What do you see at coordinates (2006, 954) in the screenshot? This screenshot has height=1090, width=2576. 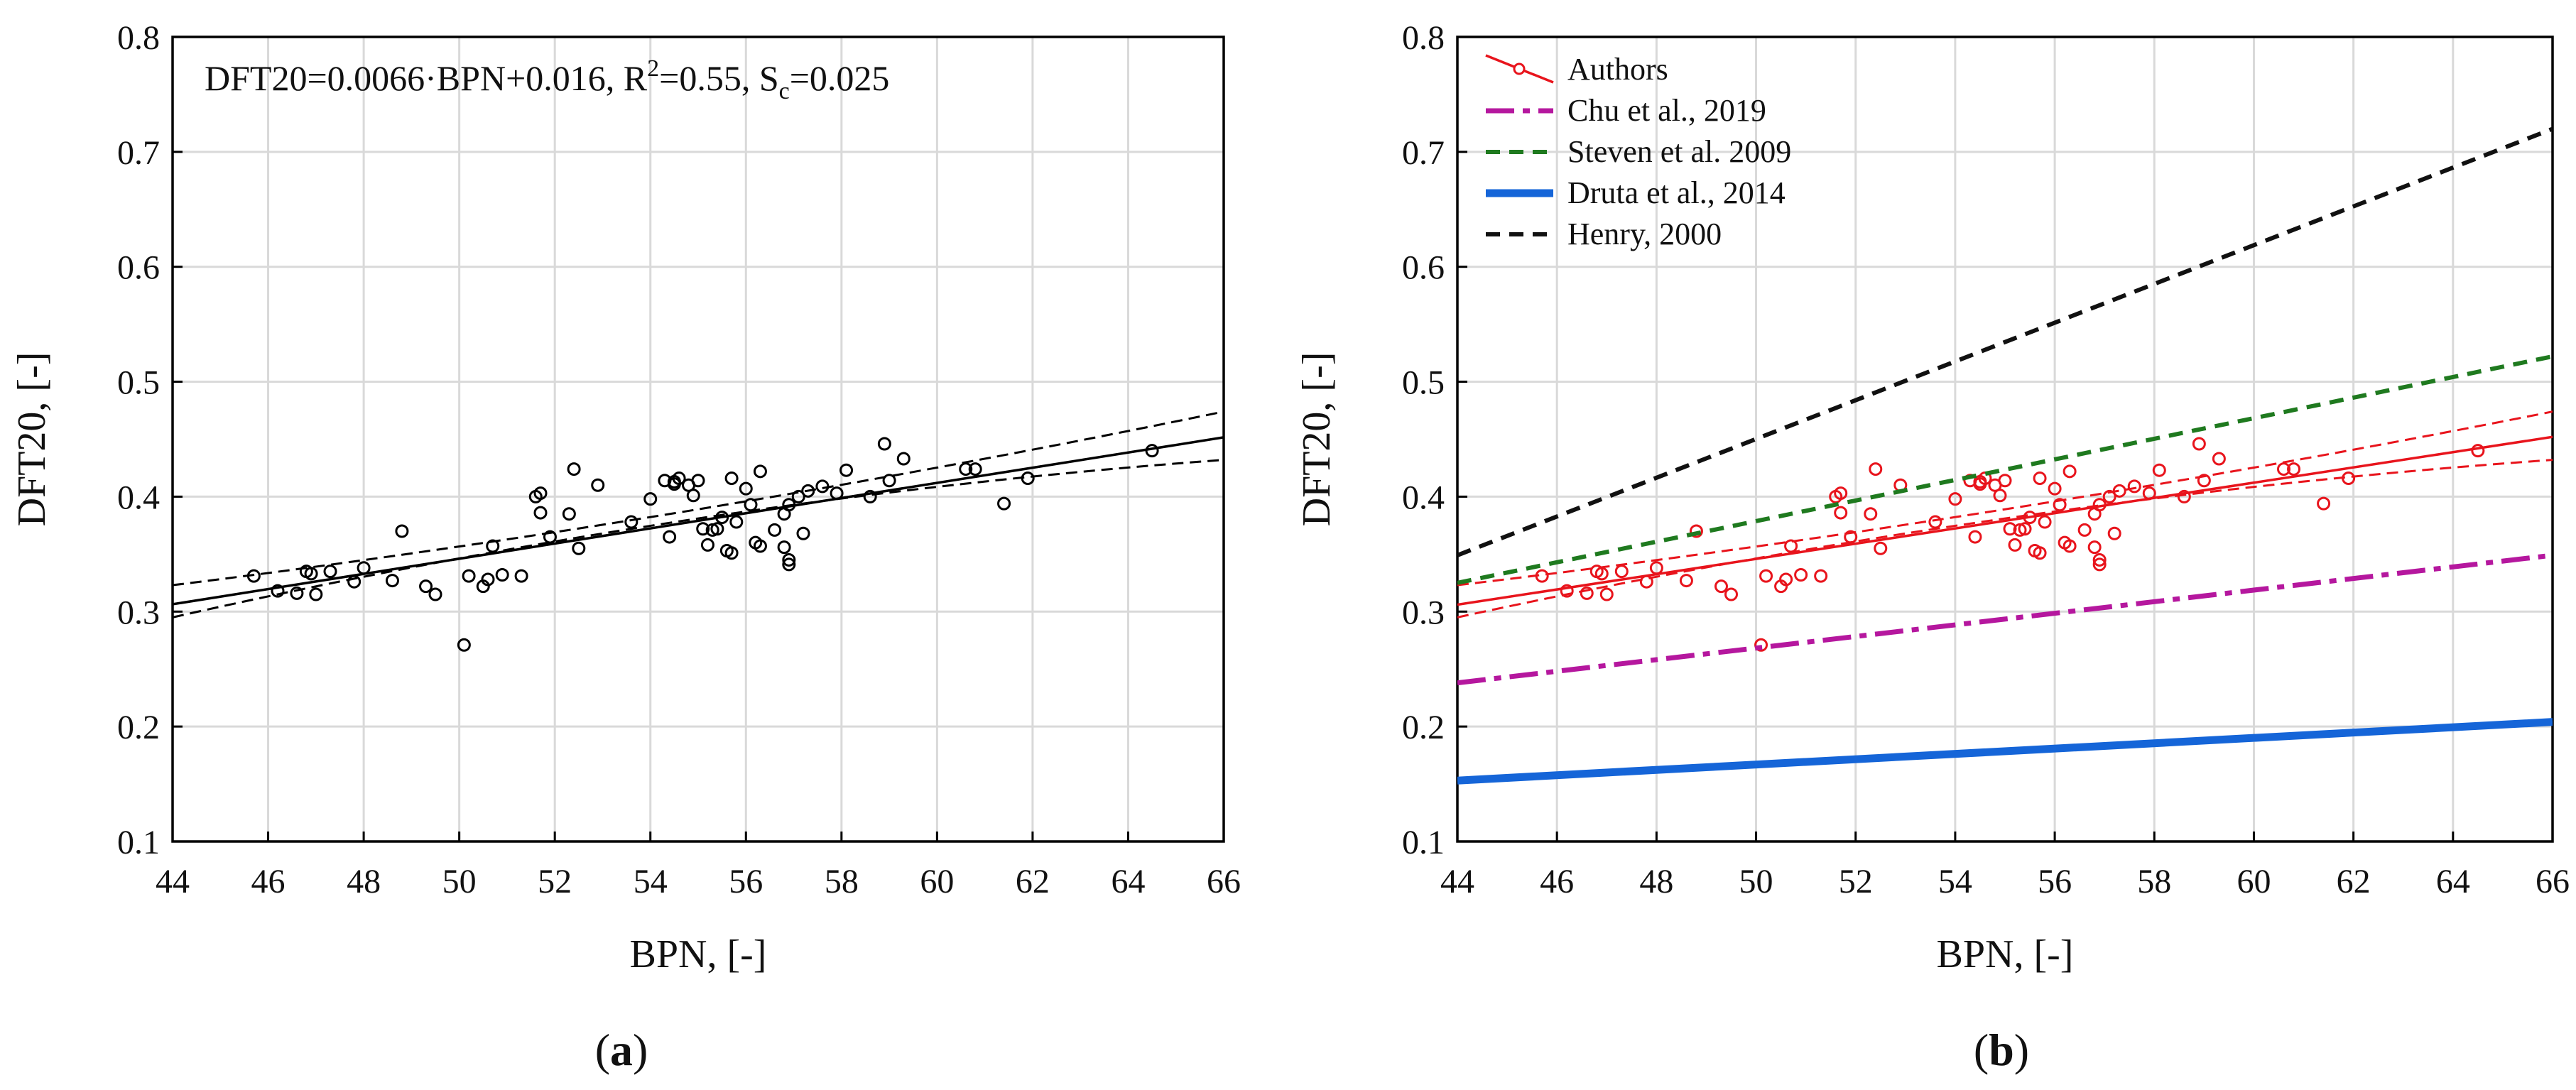 I see `x-axis-label: BPN, [-]` at bounding box center [2006, 954].